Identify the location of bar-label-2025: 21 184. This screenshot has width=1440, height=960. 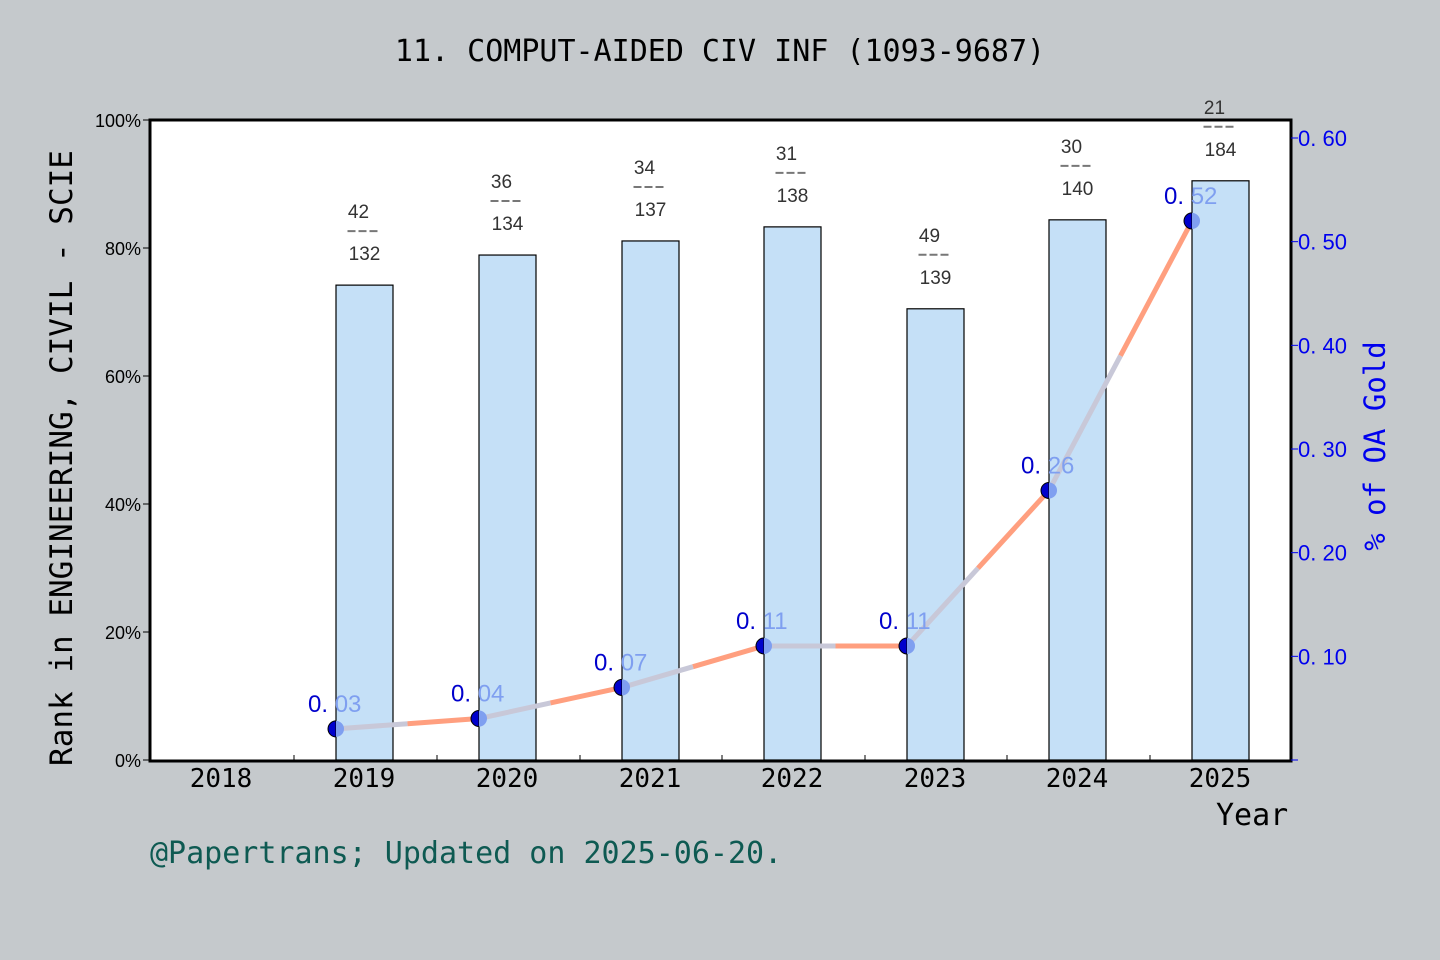
(1220, 129).